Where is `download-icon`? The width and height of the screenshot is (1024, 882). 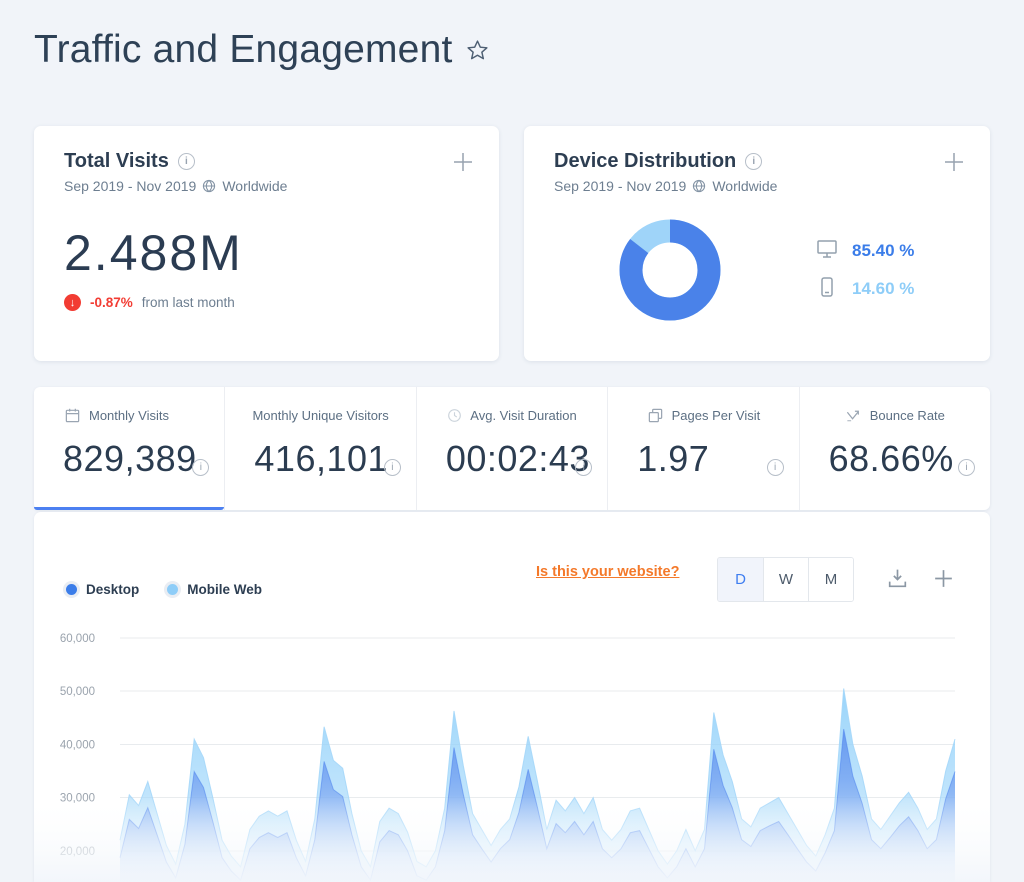
download-icon is located at coordinates (897, 581).